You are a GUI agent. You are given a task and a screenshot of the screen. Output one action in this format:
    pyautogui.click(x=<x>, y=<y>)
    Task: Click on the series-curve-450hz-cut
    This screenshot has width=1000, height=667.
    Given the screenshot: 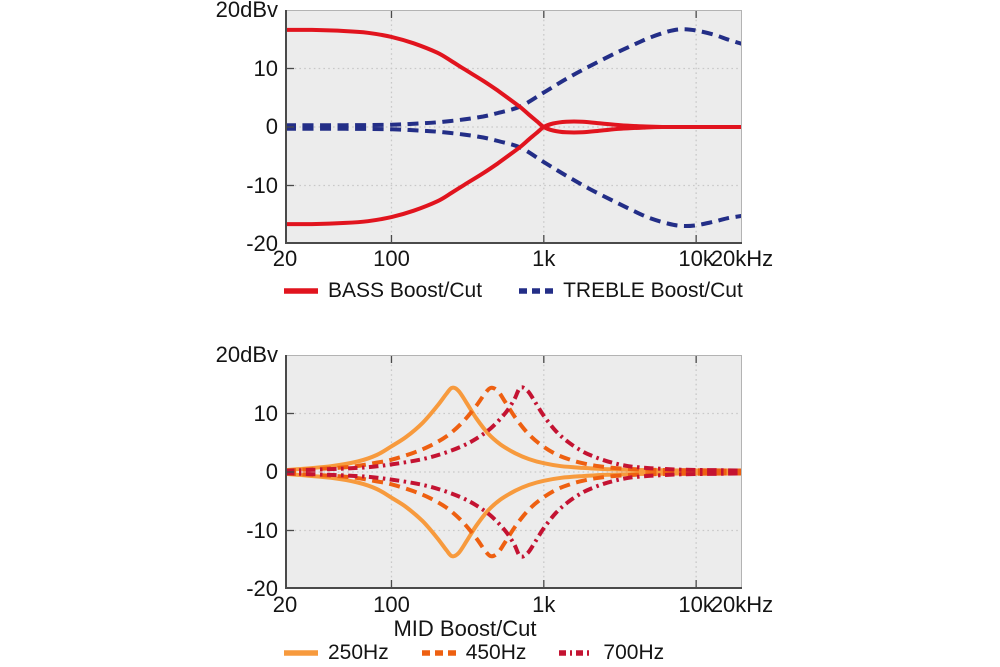 What is the action you would take?
    pyautogui.click(x=513, y=515)
    